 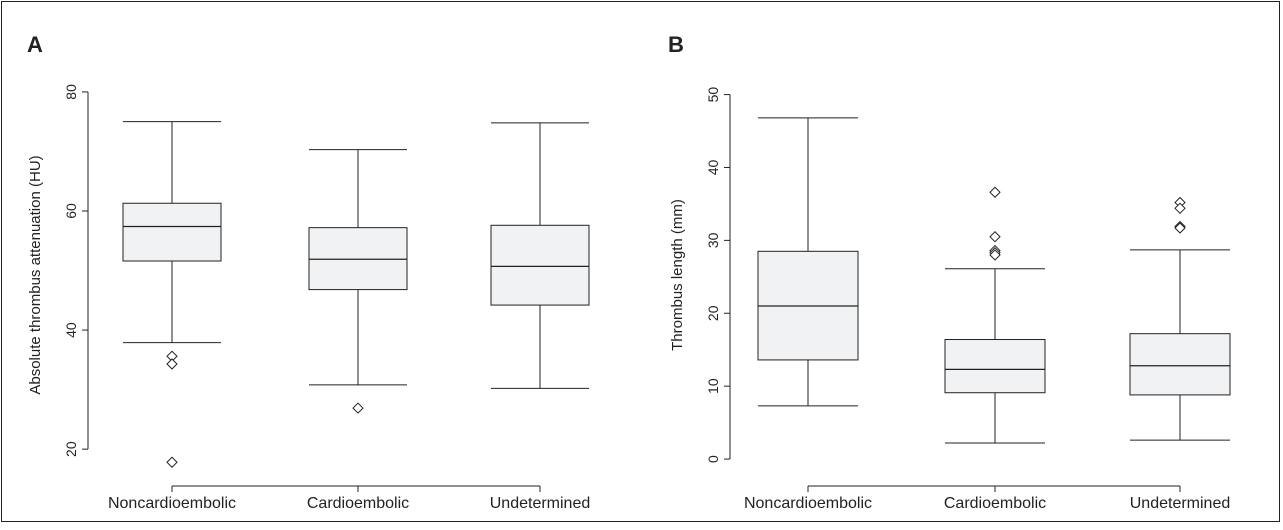 I want to click on y-axis-label: Thrombus length (mm), so click(x=677, y=275).